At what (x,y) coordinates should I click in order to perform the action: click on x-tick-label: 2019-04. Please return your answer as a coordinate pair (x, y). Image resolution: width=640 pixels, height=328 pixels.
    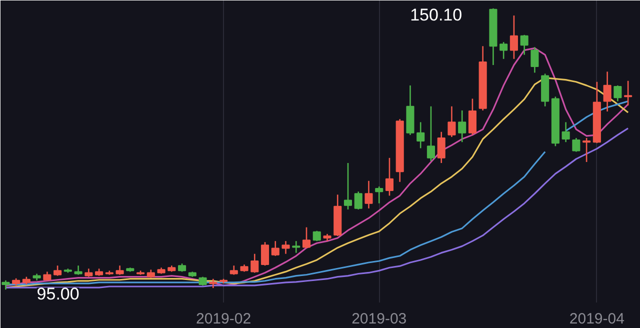
    Looking at the image, I should click on (596, 319).